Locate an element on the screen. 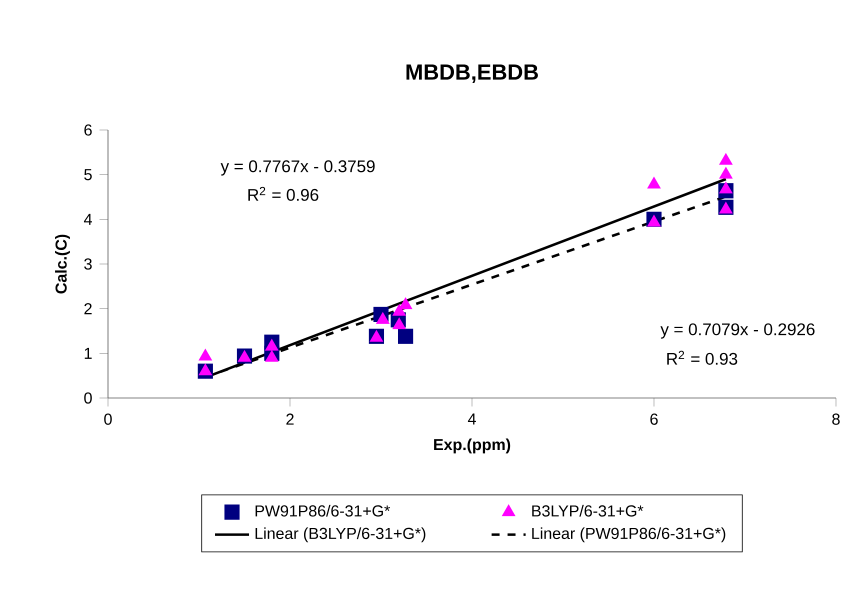  x-axis-title: Exp.(ppm) is located at coordinates (472, 446).